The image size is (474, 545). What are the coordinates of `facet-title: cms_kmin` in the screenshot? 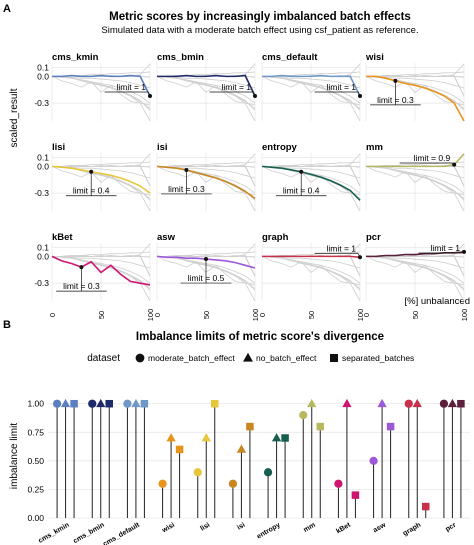 It's located at (75, 57).